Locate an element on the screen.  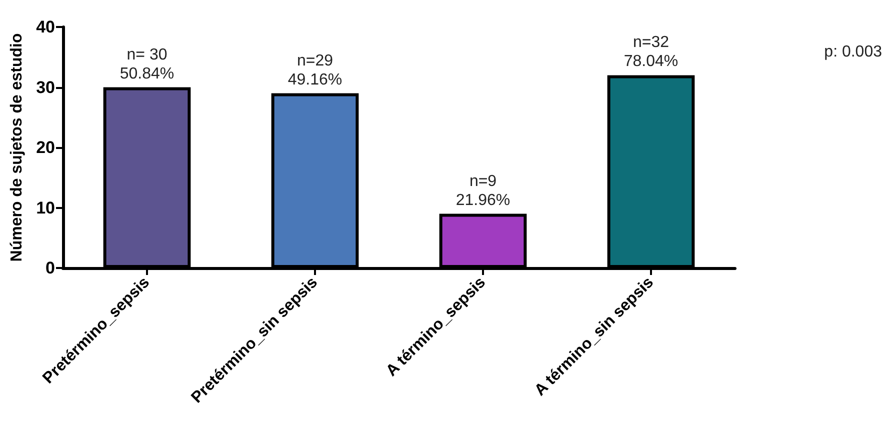
data-label: n=9 21.96% is located at coordinates (483, 190).